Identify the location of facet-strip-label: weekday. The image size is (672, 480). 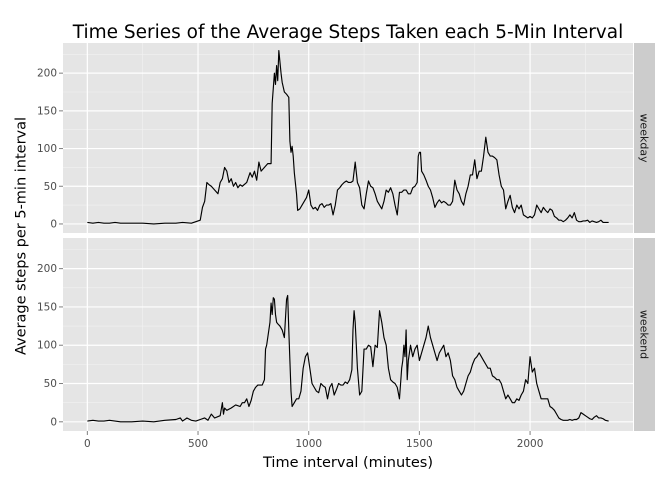
(644, 138).